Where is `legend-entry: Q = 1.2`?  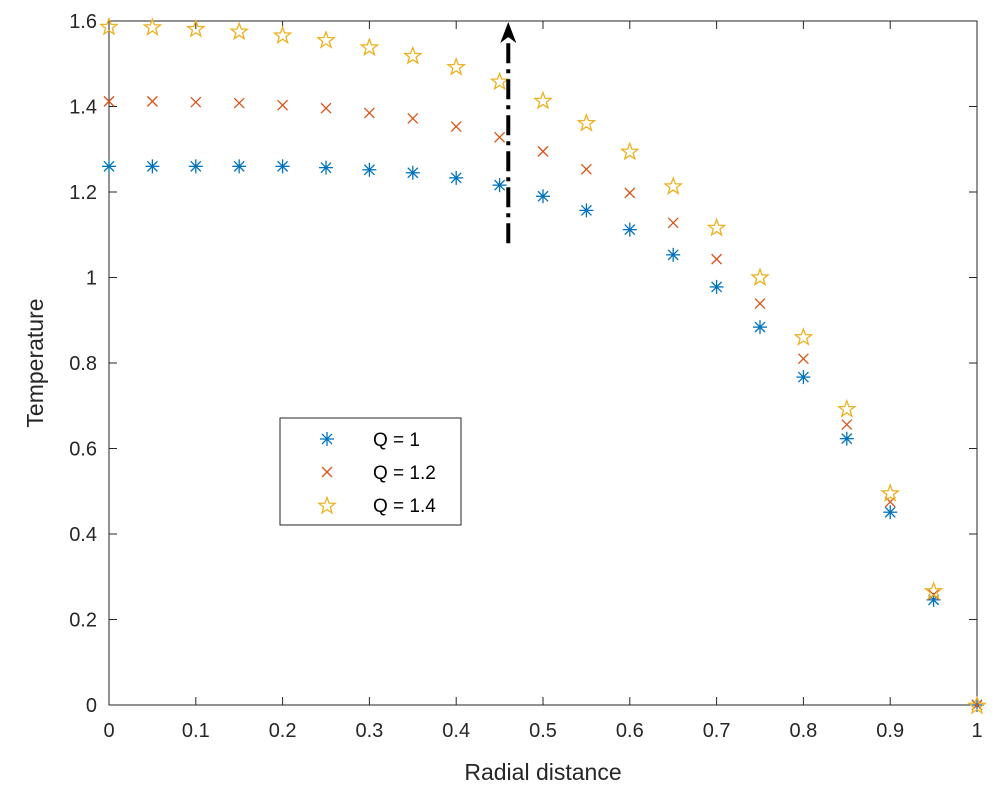
legend-entry: Q = 1.2 is located at coordinates (378, 473).